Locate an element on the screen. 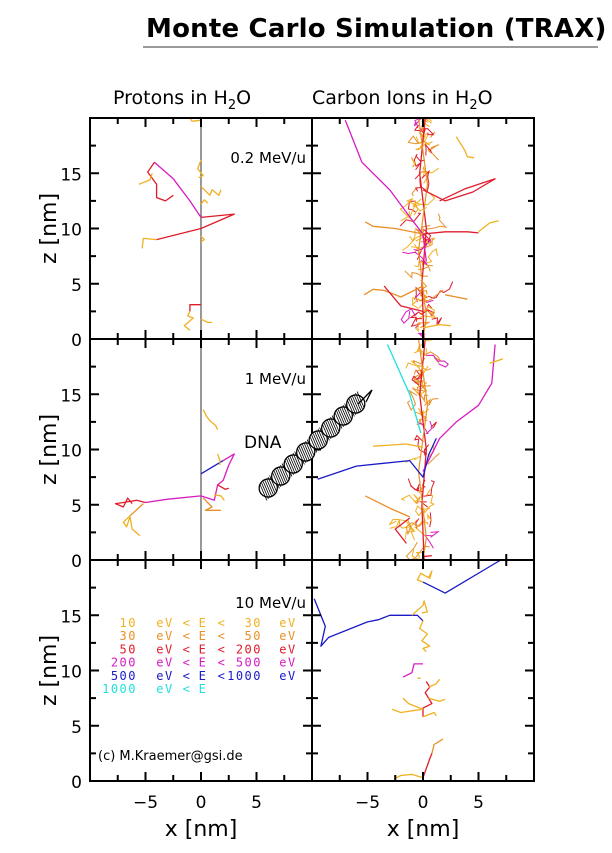 The height and width of the screenshot is (853, 612). dna-segment is located at coordinates (331, 428).